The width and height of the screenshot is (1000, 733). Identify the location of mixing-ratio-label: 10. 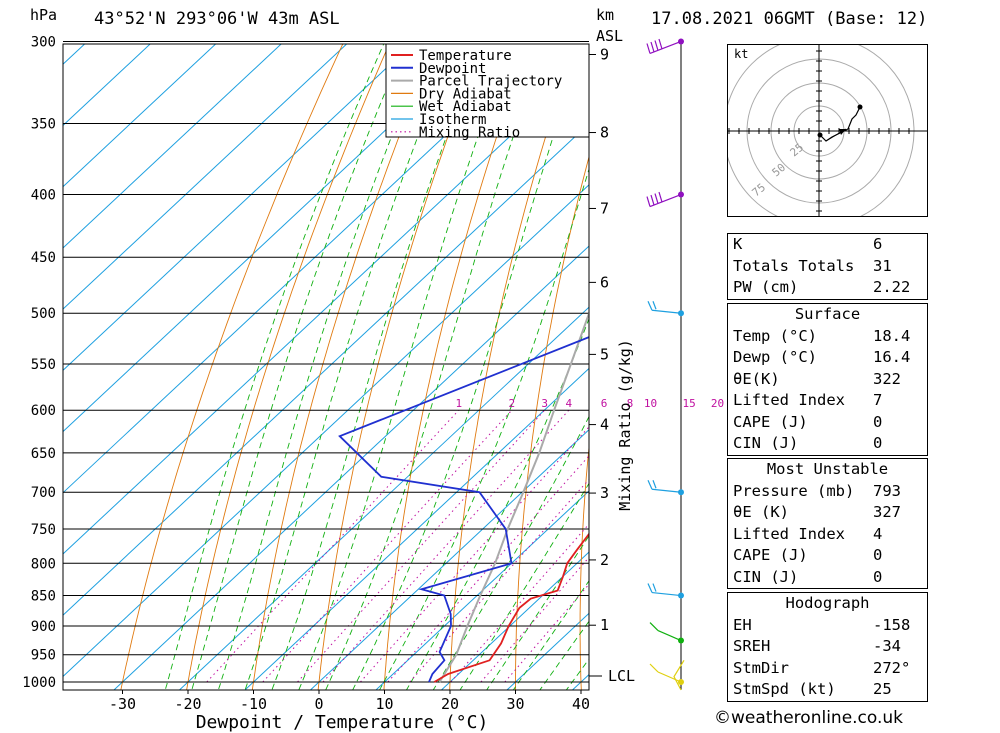
(650, 403).